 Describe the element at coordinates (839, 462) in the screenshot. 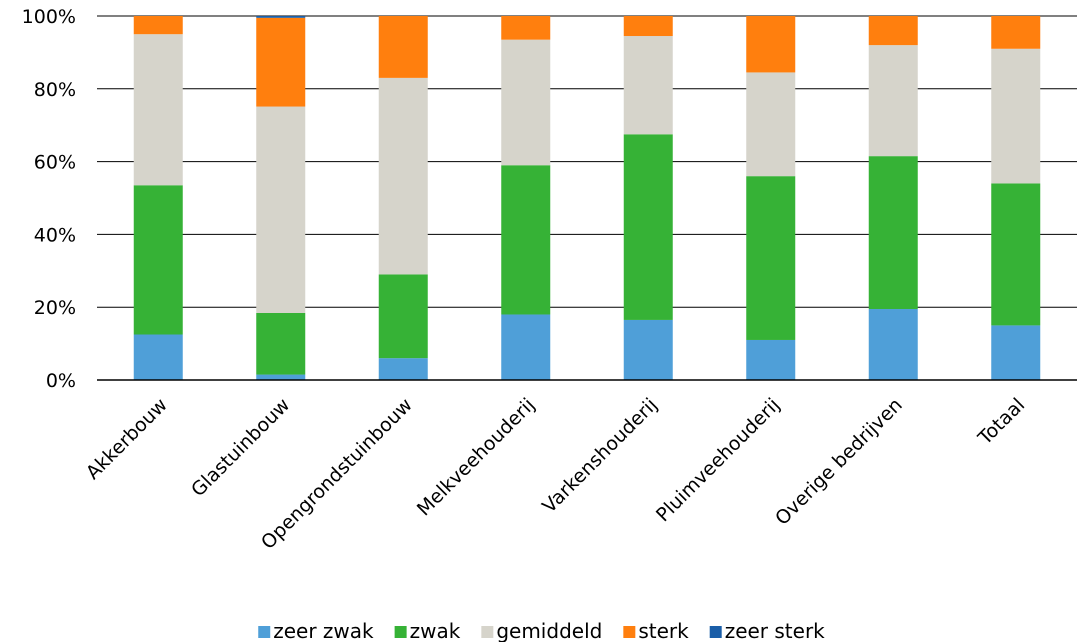

I see `x-category-label: Overige bedrijven` at that location.